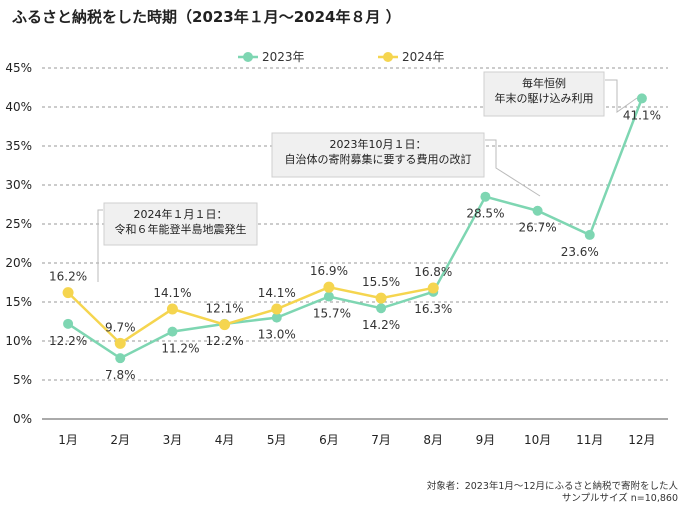 The height and width of the screenshot is (511, 688). I want to click on data-label: 12.1%, so click(225, 309).